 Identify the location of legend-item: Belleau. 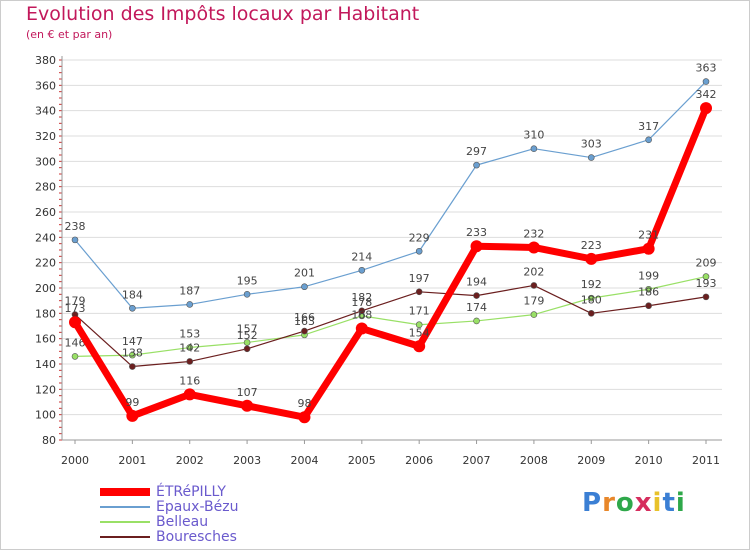
(210, 522).